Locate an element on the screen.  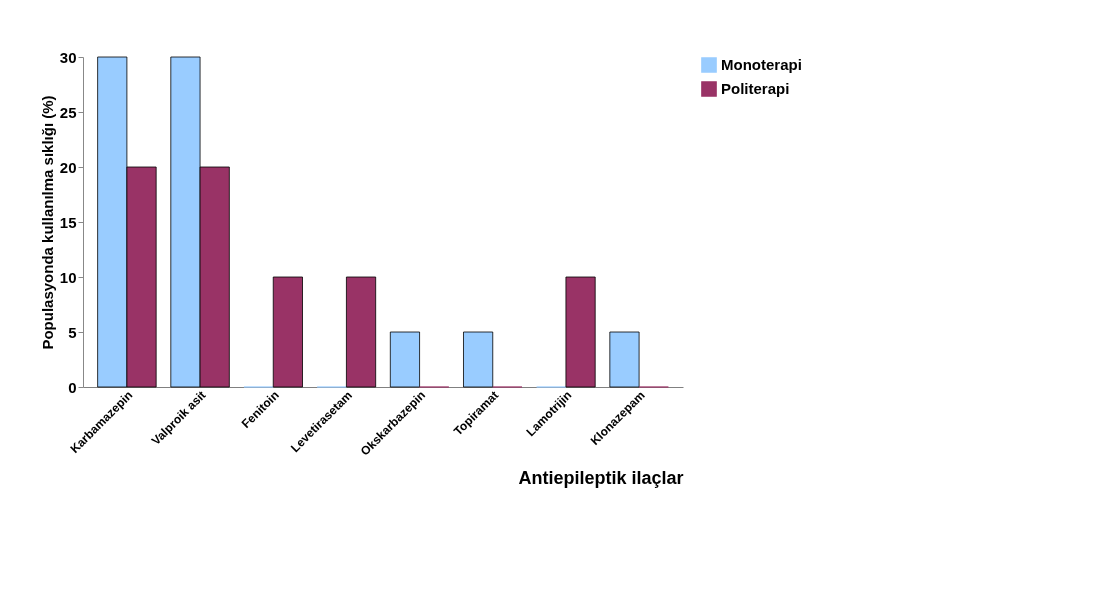
legend-label: Monoterapi is located at coordinates (761, 64).